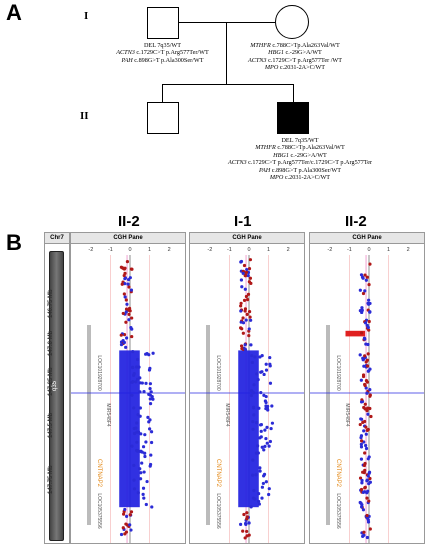 Image resolution: width=431 pixels, height=550 pixels. What do you see at coordinates (248, 429) in the screenshot?
I see `loss-segment` at bounding box center [248, 429].